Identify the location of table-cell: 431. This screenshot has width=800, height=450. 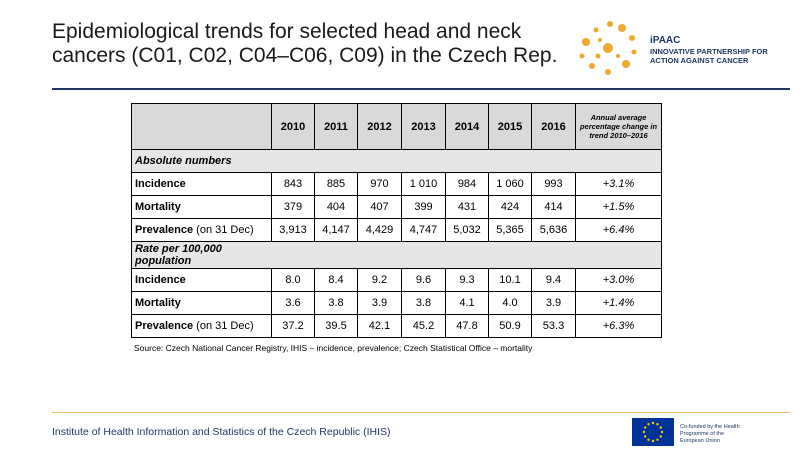
(467, 207).